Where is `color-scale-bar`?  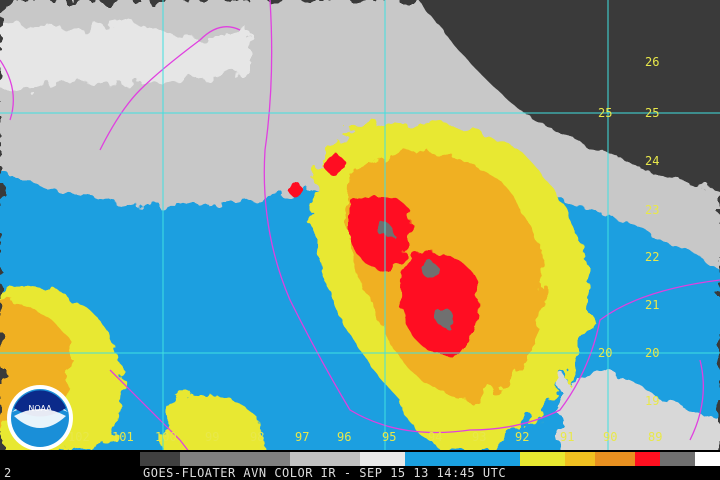
color-scale-bar is located at coordinates (360, 458).